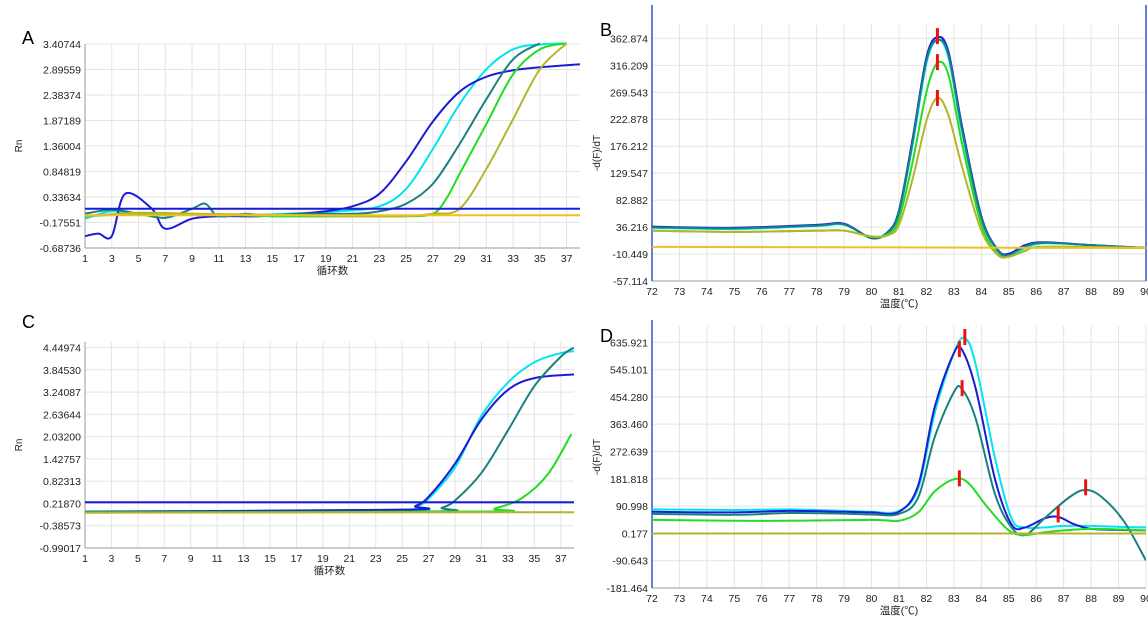  I want to click on y-tick-label: 0.33634, so click(62, 198).